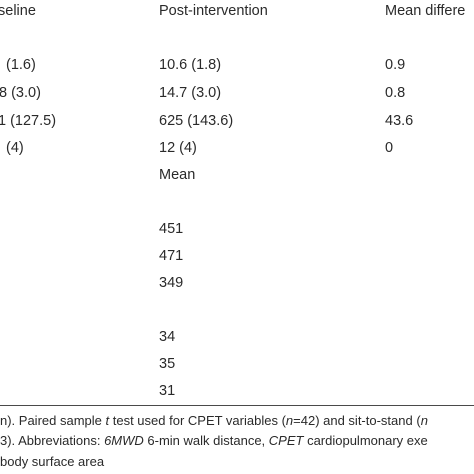 Image resolution: width=474 pixels, height=474 pixels. Describe the element at coordinates (237, 405) in the screenshot. I see `table-bottom-rule` at that location.